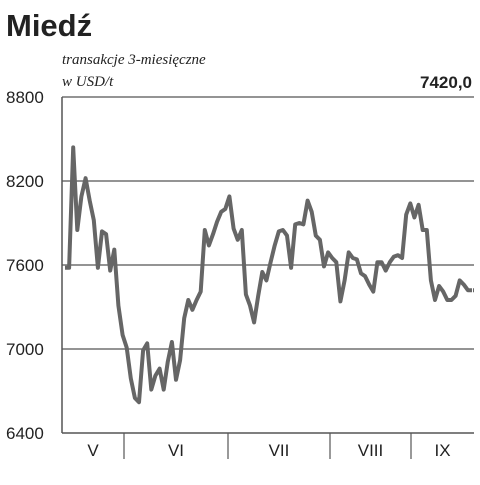 Image resolution: width=480 pixels, height=485 pixels. What do you see at coordinates (25, 433) in the screenshot?
I see `y-tick-label: 6400` at bounding box center [25, 433].